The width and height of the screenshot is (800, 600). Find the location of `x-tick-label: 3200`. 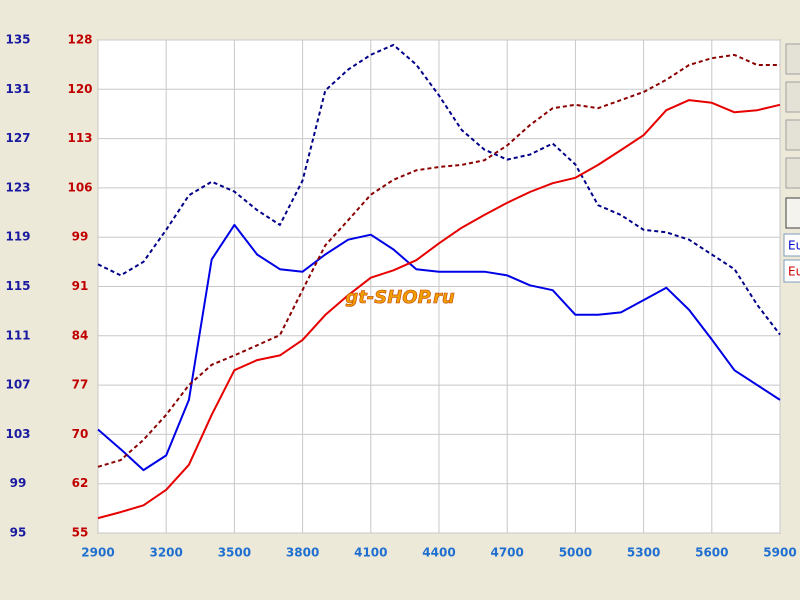

x-tick-label: 3200 is located at coordinates (165, 553).